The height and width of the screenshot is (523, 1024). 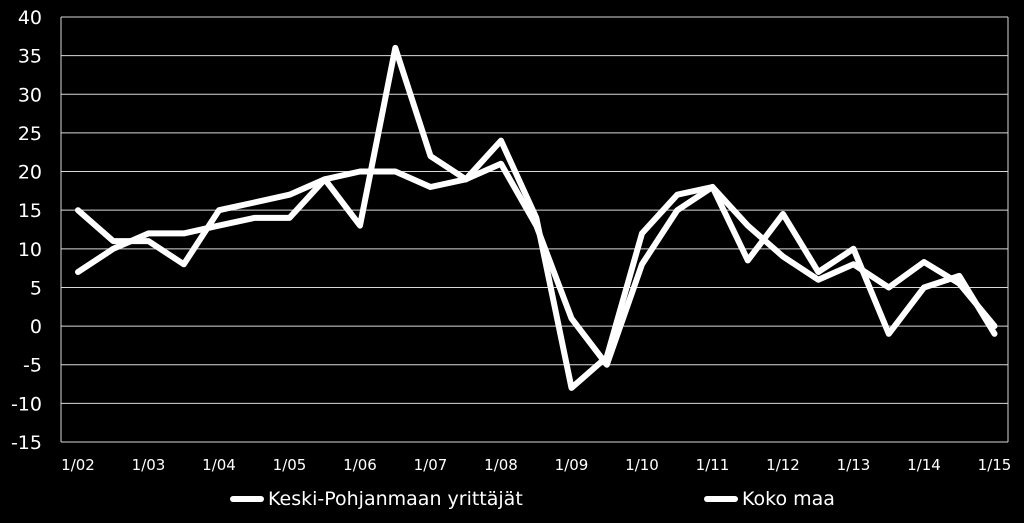 I want to click on y-tick-label: 35, so click(x=30, y=57).